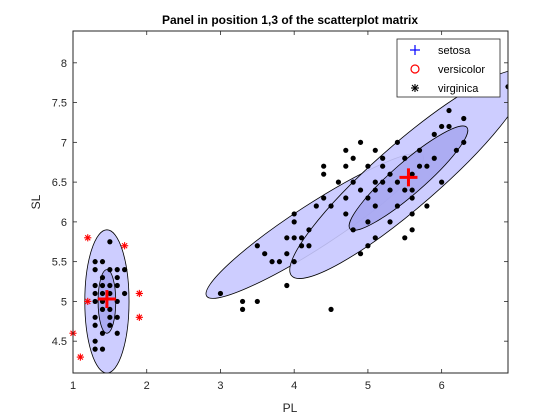  Describe the element at coordinates (36, 201) in the screenshot. I see `y-axis-label: SL` at that location.